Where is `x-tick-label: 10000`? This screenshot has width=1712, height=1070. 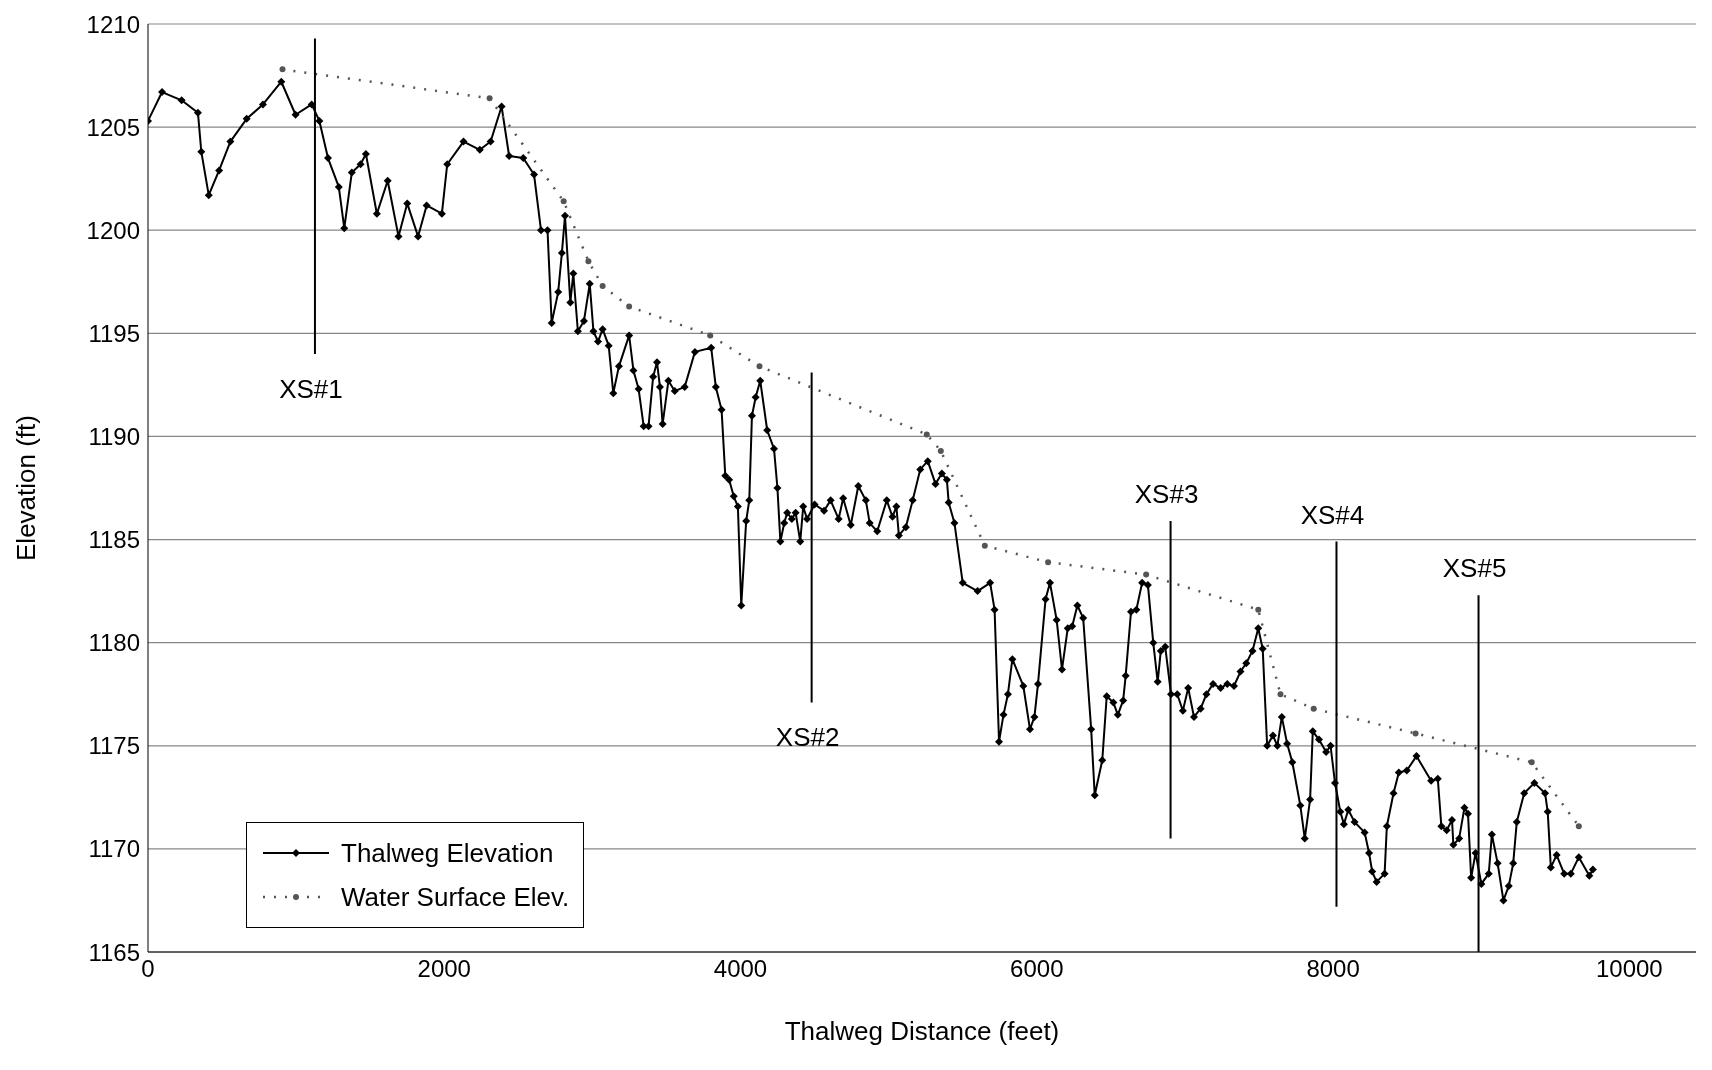
x-tick-label: 10000 is located at coordinates (1629, 969).